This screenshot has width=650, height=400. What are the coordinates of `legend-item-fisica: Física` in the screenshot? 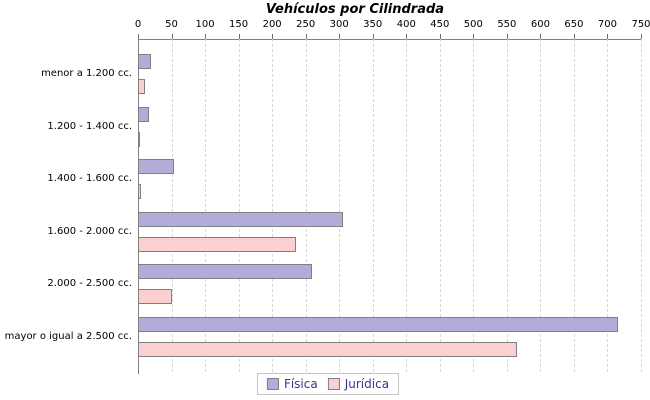 It's located at (292, 384).